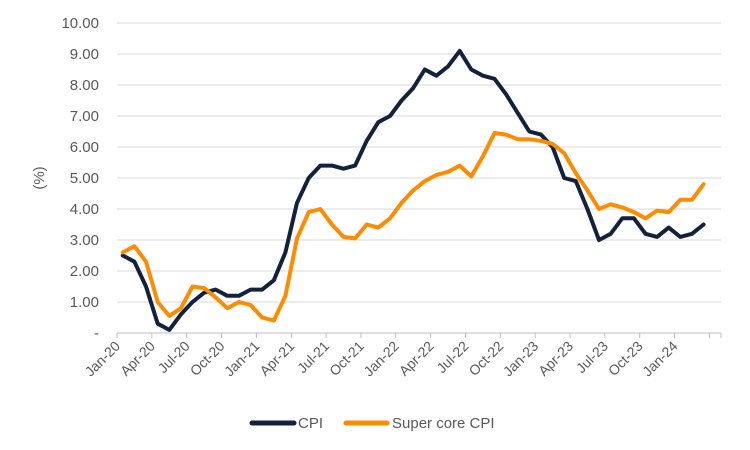 The width and height of the screenshot is (750, 450). Describe the element at coordinates (313, 357) in the screenshot. I see `x-tick-label: Jul-21` at that location.